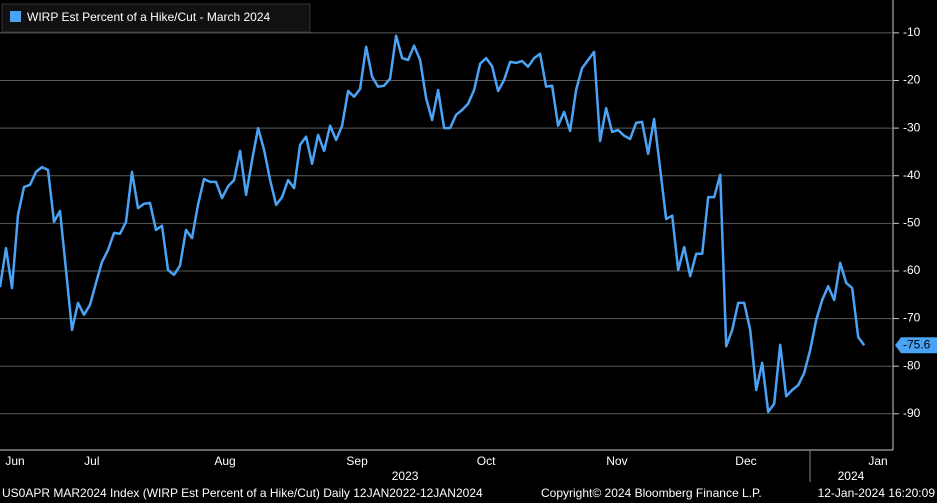 This screenshot has width=937, height=503. Describe the element at coordinates (912, 365) in the screenshot. I see `y-tick-label: -80` at that location.